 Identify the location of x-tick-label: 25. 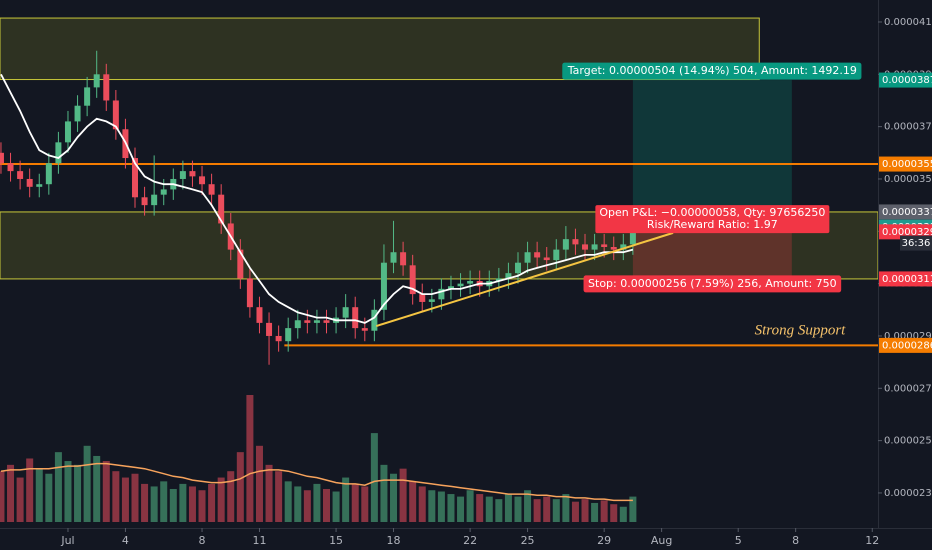
(528, 540).